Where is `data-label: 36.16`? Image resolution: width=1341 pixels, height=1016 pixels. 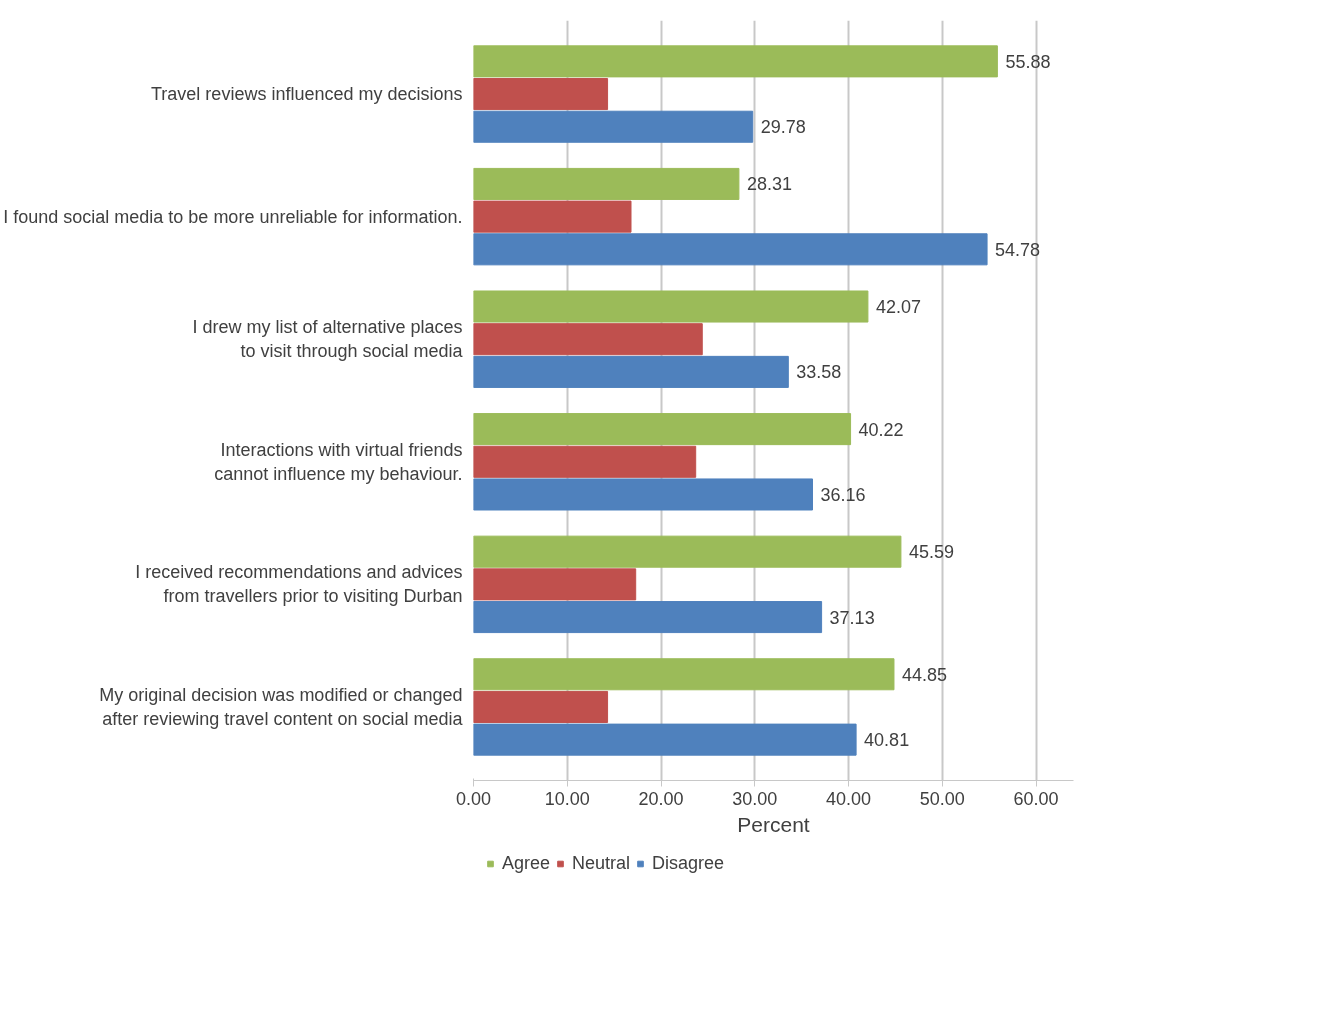 data-label: 36.16 is located at coordinates (843, 494).